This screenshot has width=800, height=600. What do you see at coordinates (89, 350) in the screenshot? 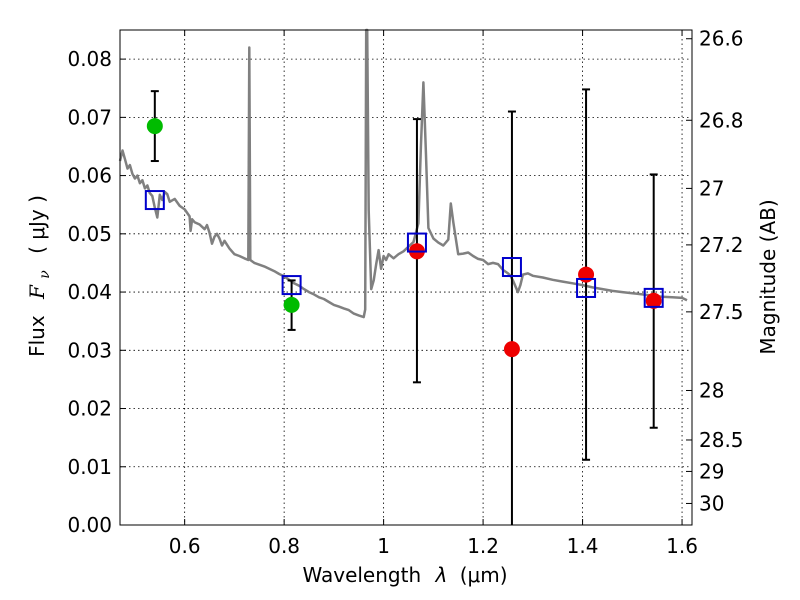
I see `y-tick-label: 0.03` at bounding box center [89, 350].